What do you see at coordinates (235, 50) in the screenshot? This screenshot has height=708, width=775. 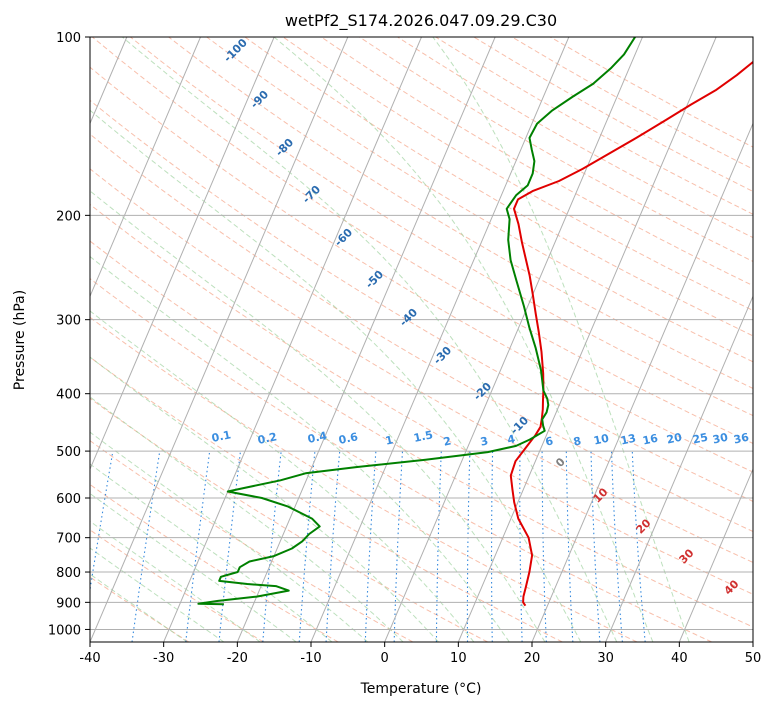 I see `dry-adiabat-label: -100` at bounding box center [235, 50].